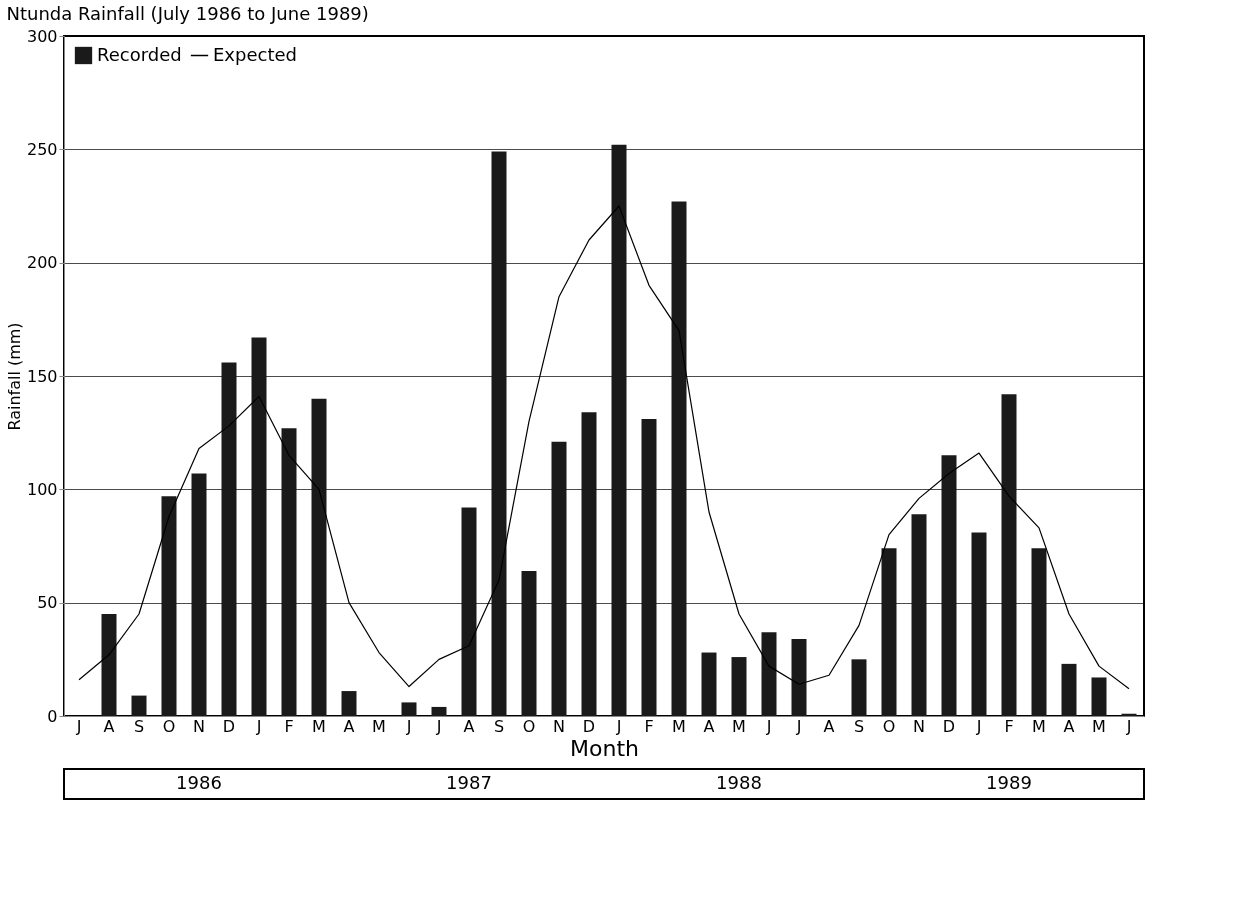 The width and height of the screenshot is (1247, 901). What do you see at coordinates (47, 603) in the screenshot?
I see `y-tick-label: 50` at bounding box center [47, 603].